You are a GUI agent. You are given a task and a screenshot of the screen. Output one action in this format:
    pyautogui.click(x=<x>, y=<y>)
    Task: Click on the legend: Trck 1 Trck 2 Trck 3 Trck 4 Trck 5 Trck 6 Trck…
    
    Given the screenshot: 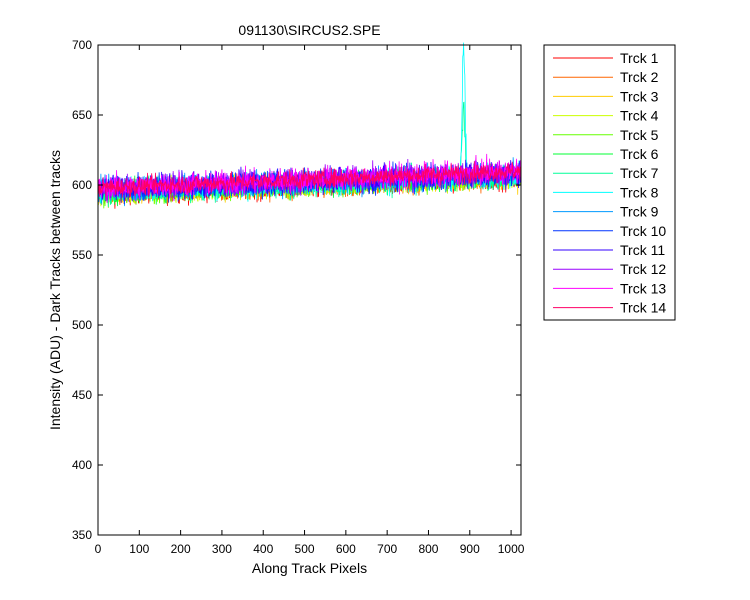 What is the action you would take?
    pyautogui.click(x=609, y=183)
    